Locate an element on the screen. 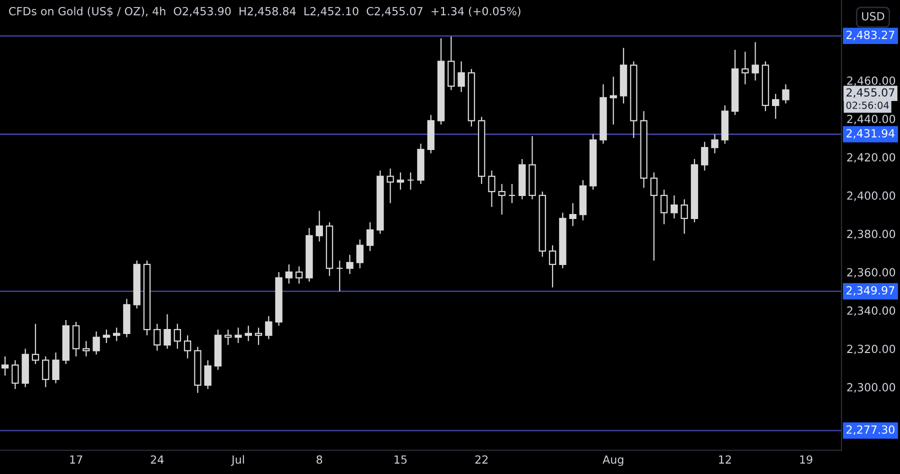 The width and height of the screenshot is (900, 474). y-tick-label: 2,380.00 is located at coordinates (871, 235).